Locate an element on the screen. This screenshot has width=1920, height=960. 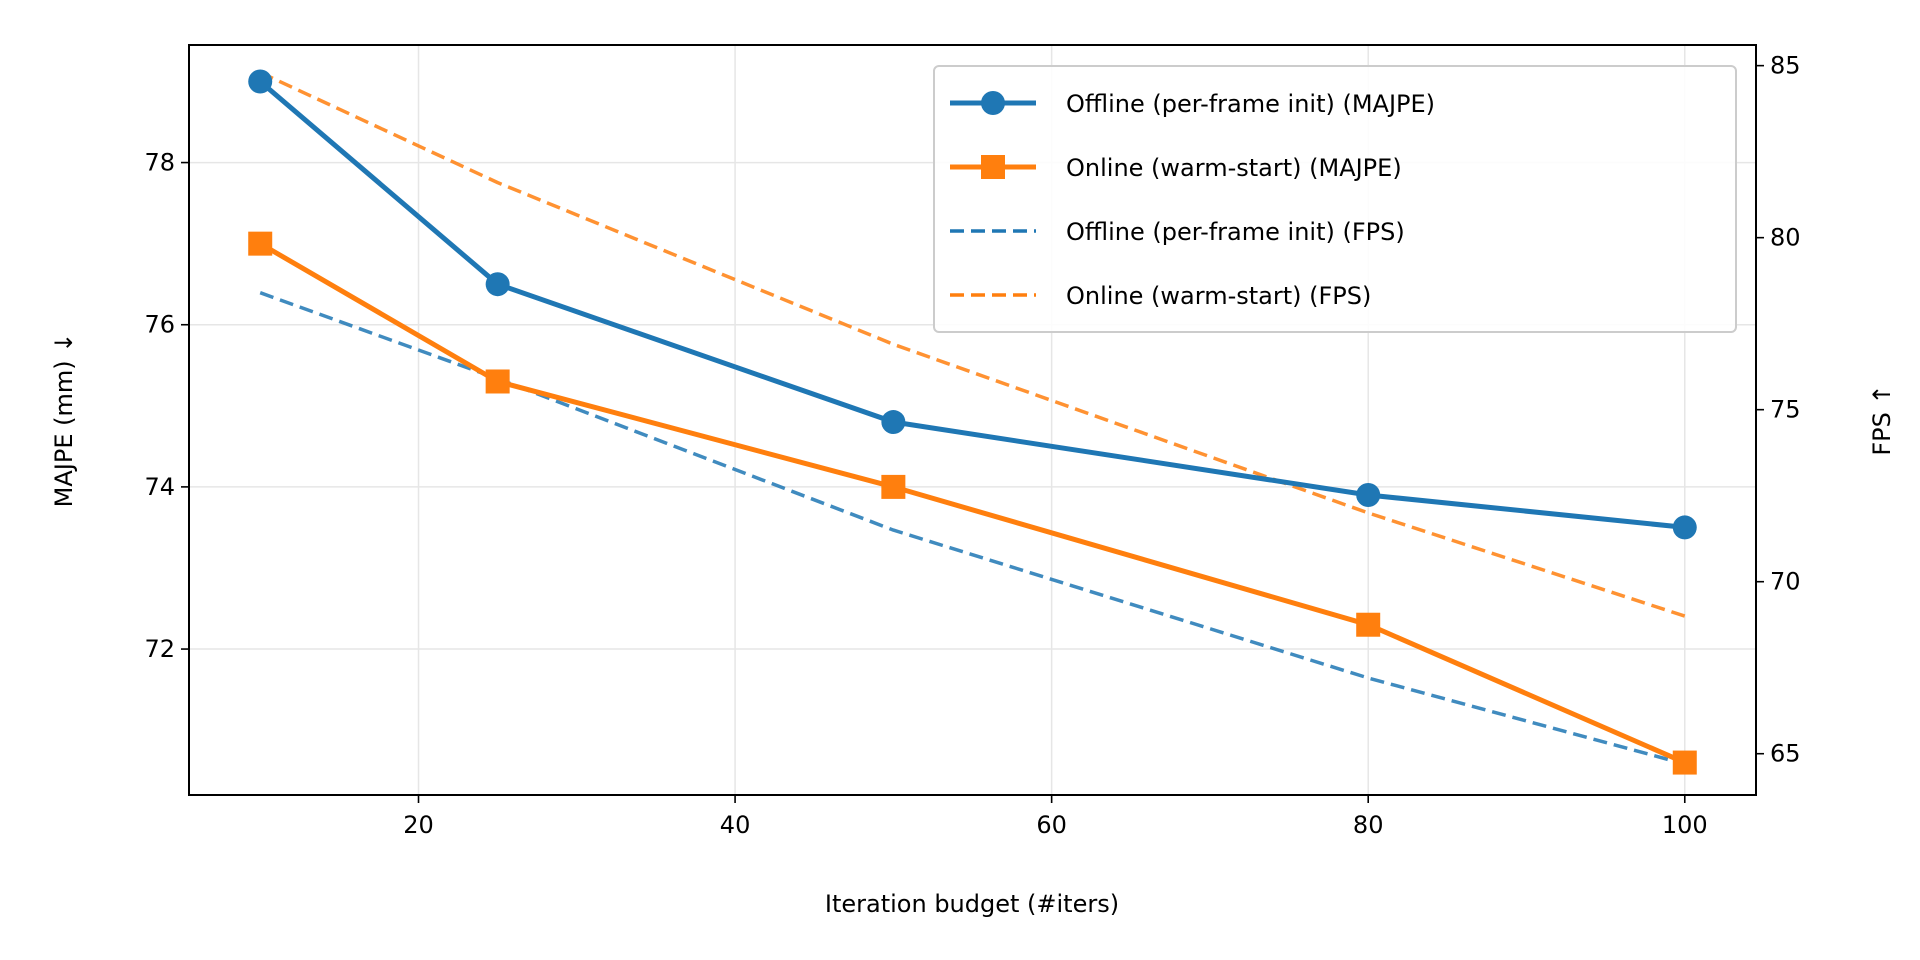
right-y-tick-label: 65 is located at coordinates (1785, 754).